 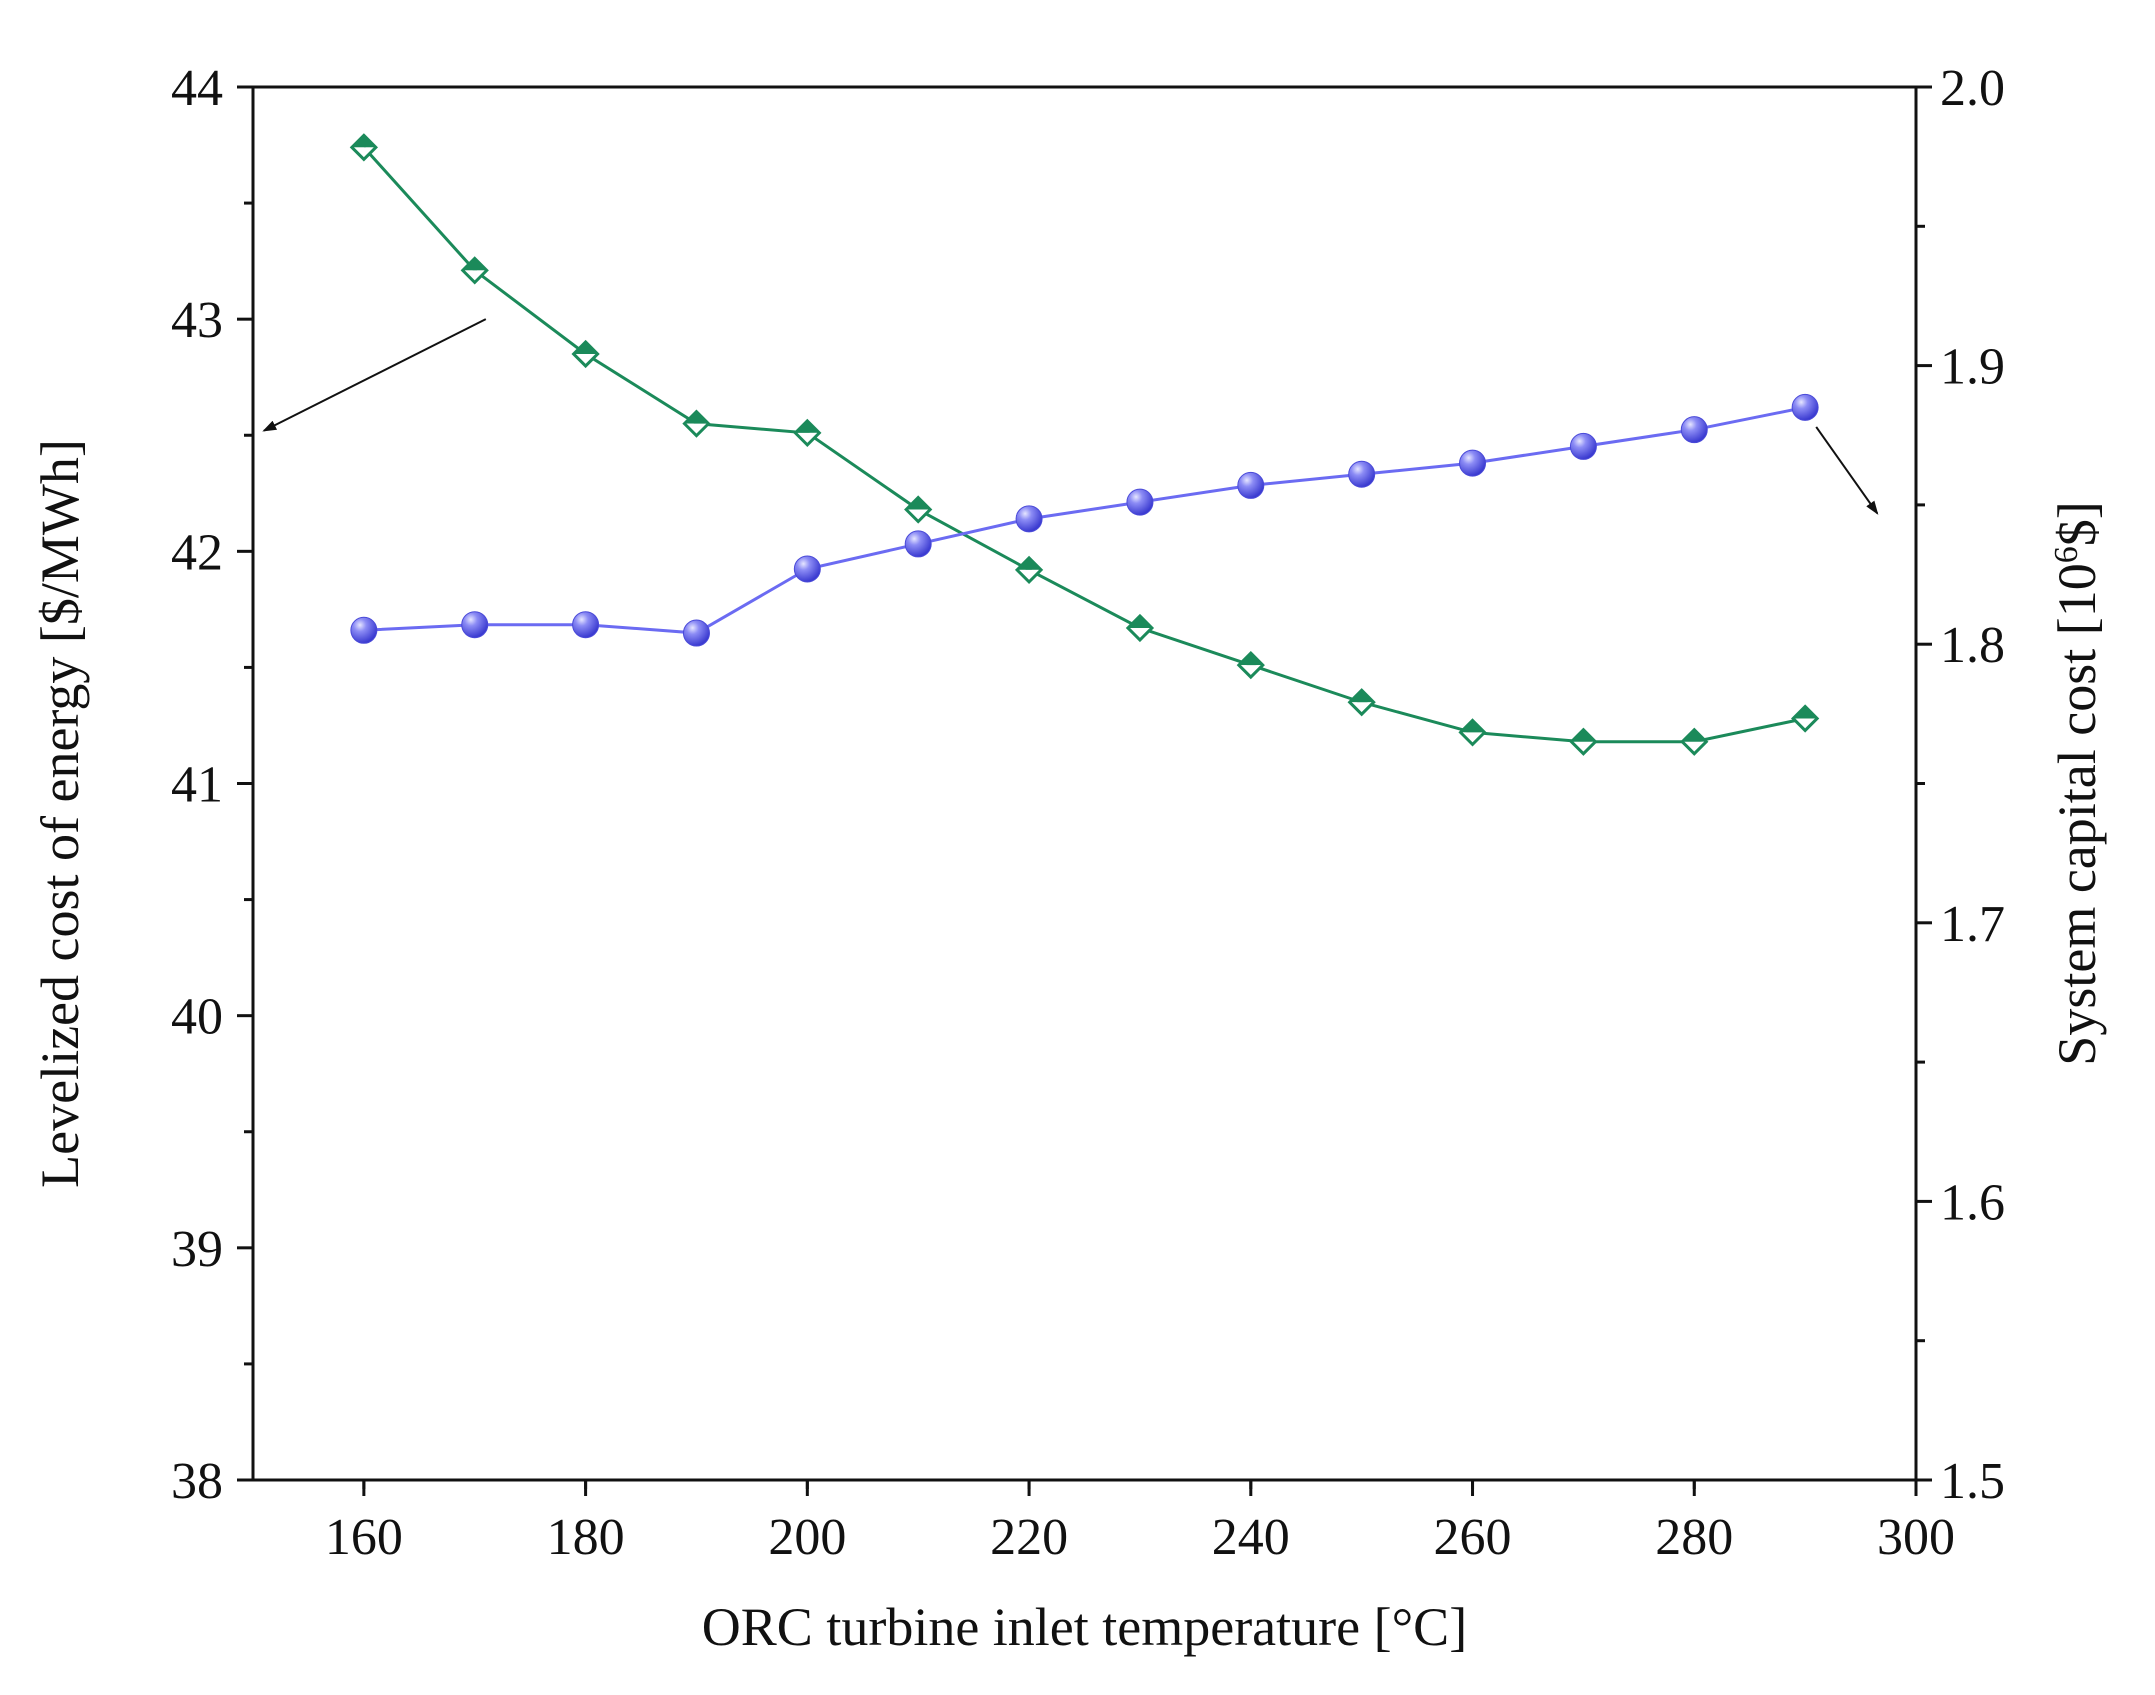 What do you see at coordinates (1972, 1481) in the screenshot?
I see `right-y-tick-label: 1.5` at bounding box center [1972, 1481].